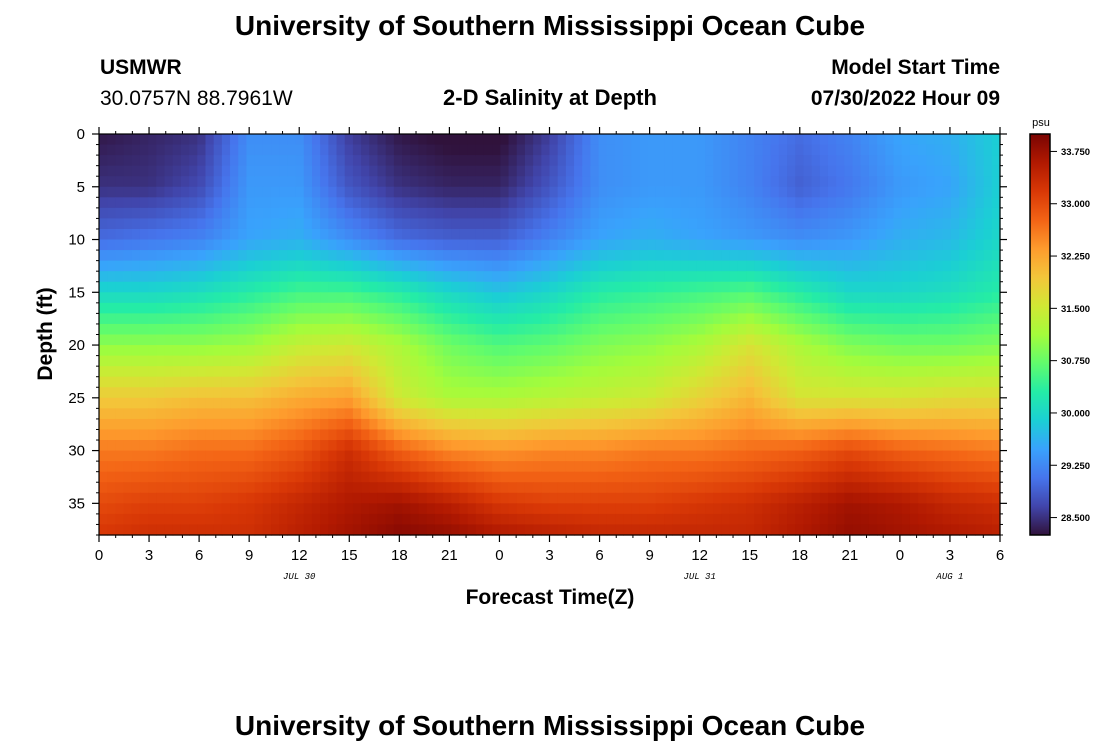 This screenshot has height=750, width=1100. What do you see at coordinates (949, 577) in the screenshot?
I see `date-label: AUG 1` at bounding box center [949, 577].